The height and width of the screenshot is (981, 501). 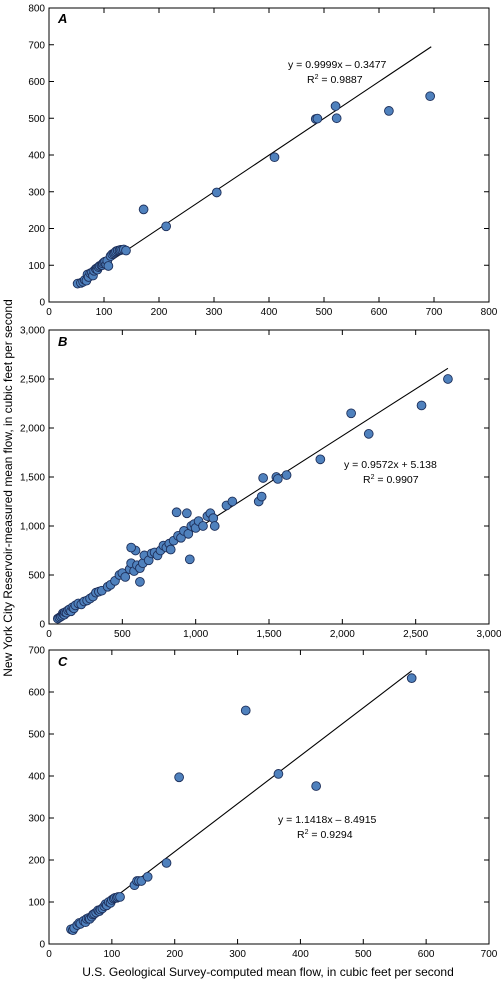 I want to click on regression-equation: y = 0.9572x + 5.138, so click(x=390, y=465).